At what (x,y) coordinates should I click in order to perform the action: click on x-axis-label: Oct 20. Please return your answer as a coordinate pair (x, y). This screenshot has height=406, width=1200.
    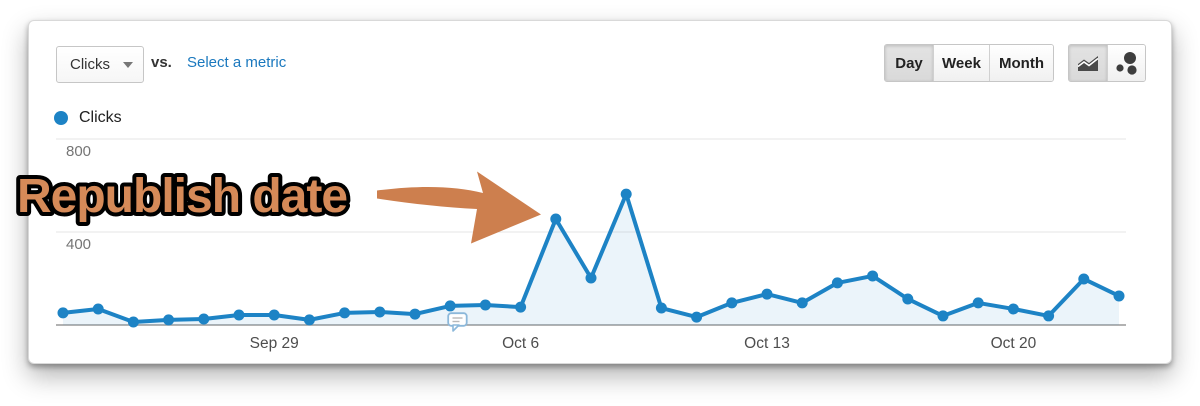
    Looking at the image, I should click on (1014, 343).